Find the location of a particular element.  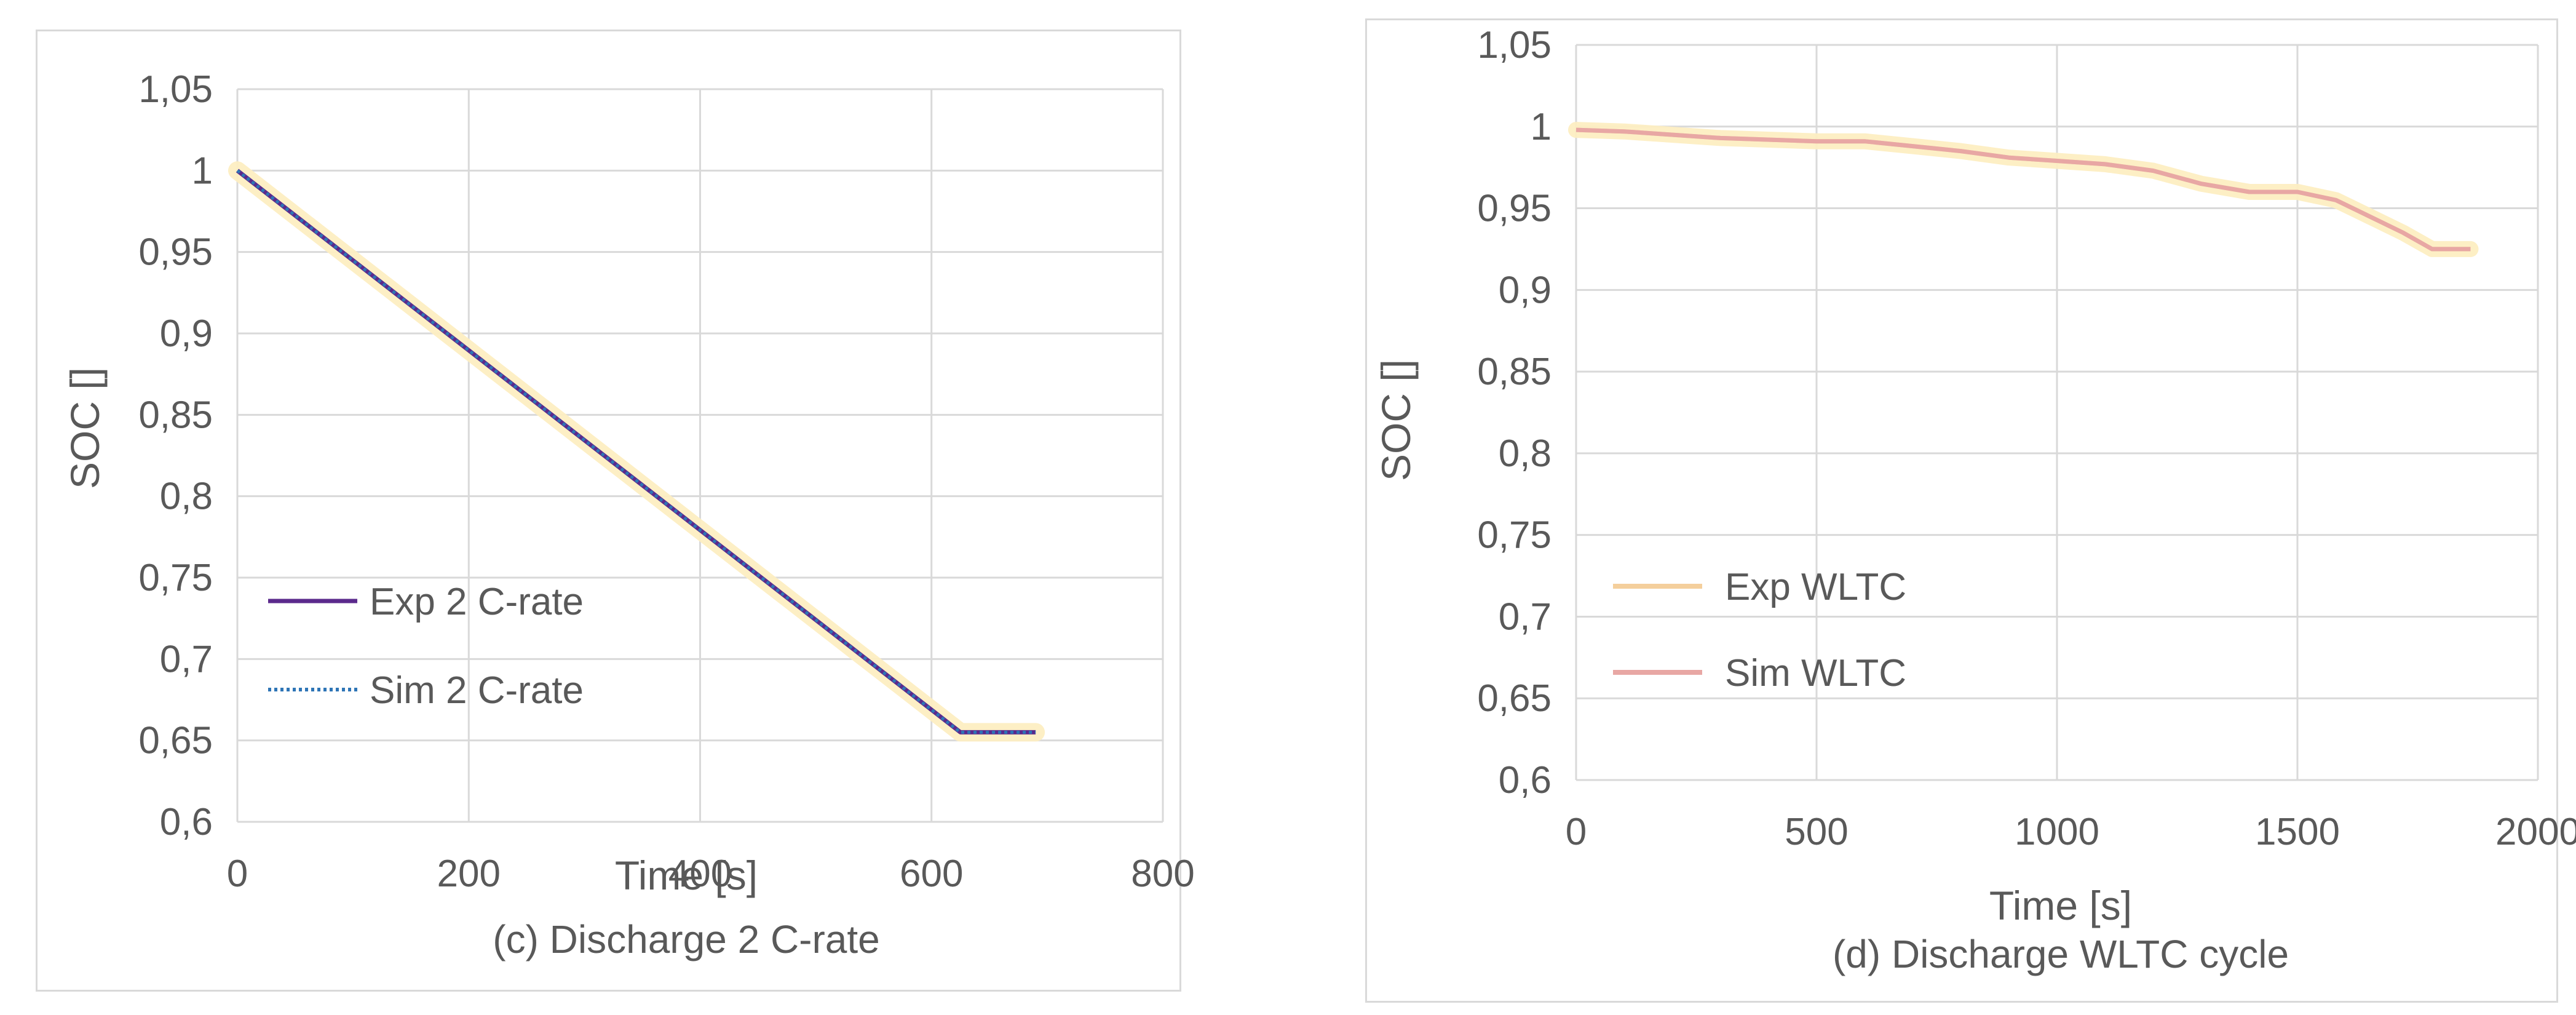

chart-d-y-axis-title: SOC [] is located at coordinates (1396, 420).